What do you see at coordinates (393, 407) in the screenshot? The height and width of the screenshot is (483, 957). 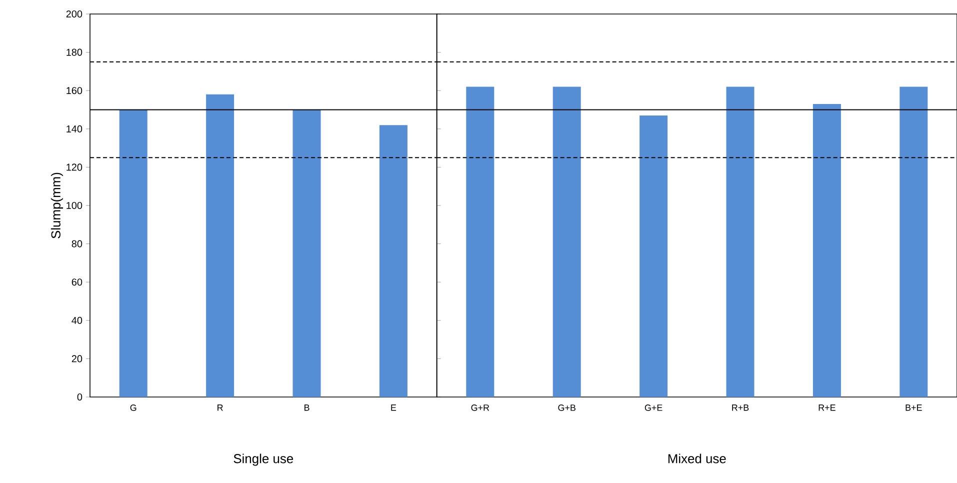 I see `x-tick-label: E` at bounding box center [393, 407].